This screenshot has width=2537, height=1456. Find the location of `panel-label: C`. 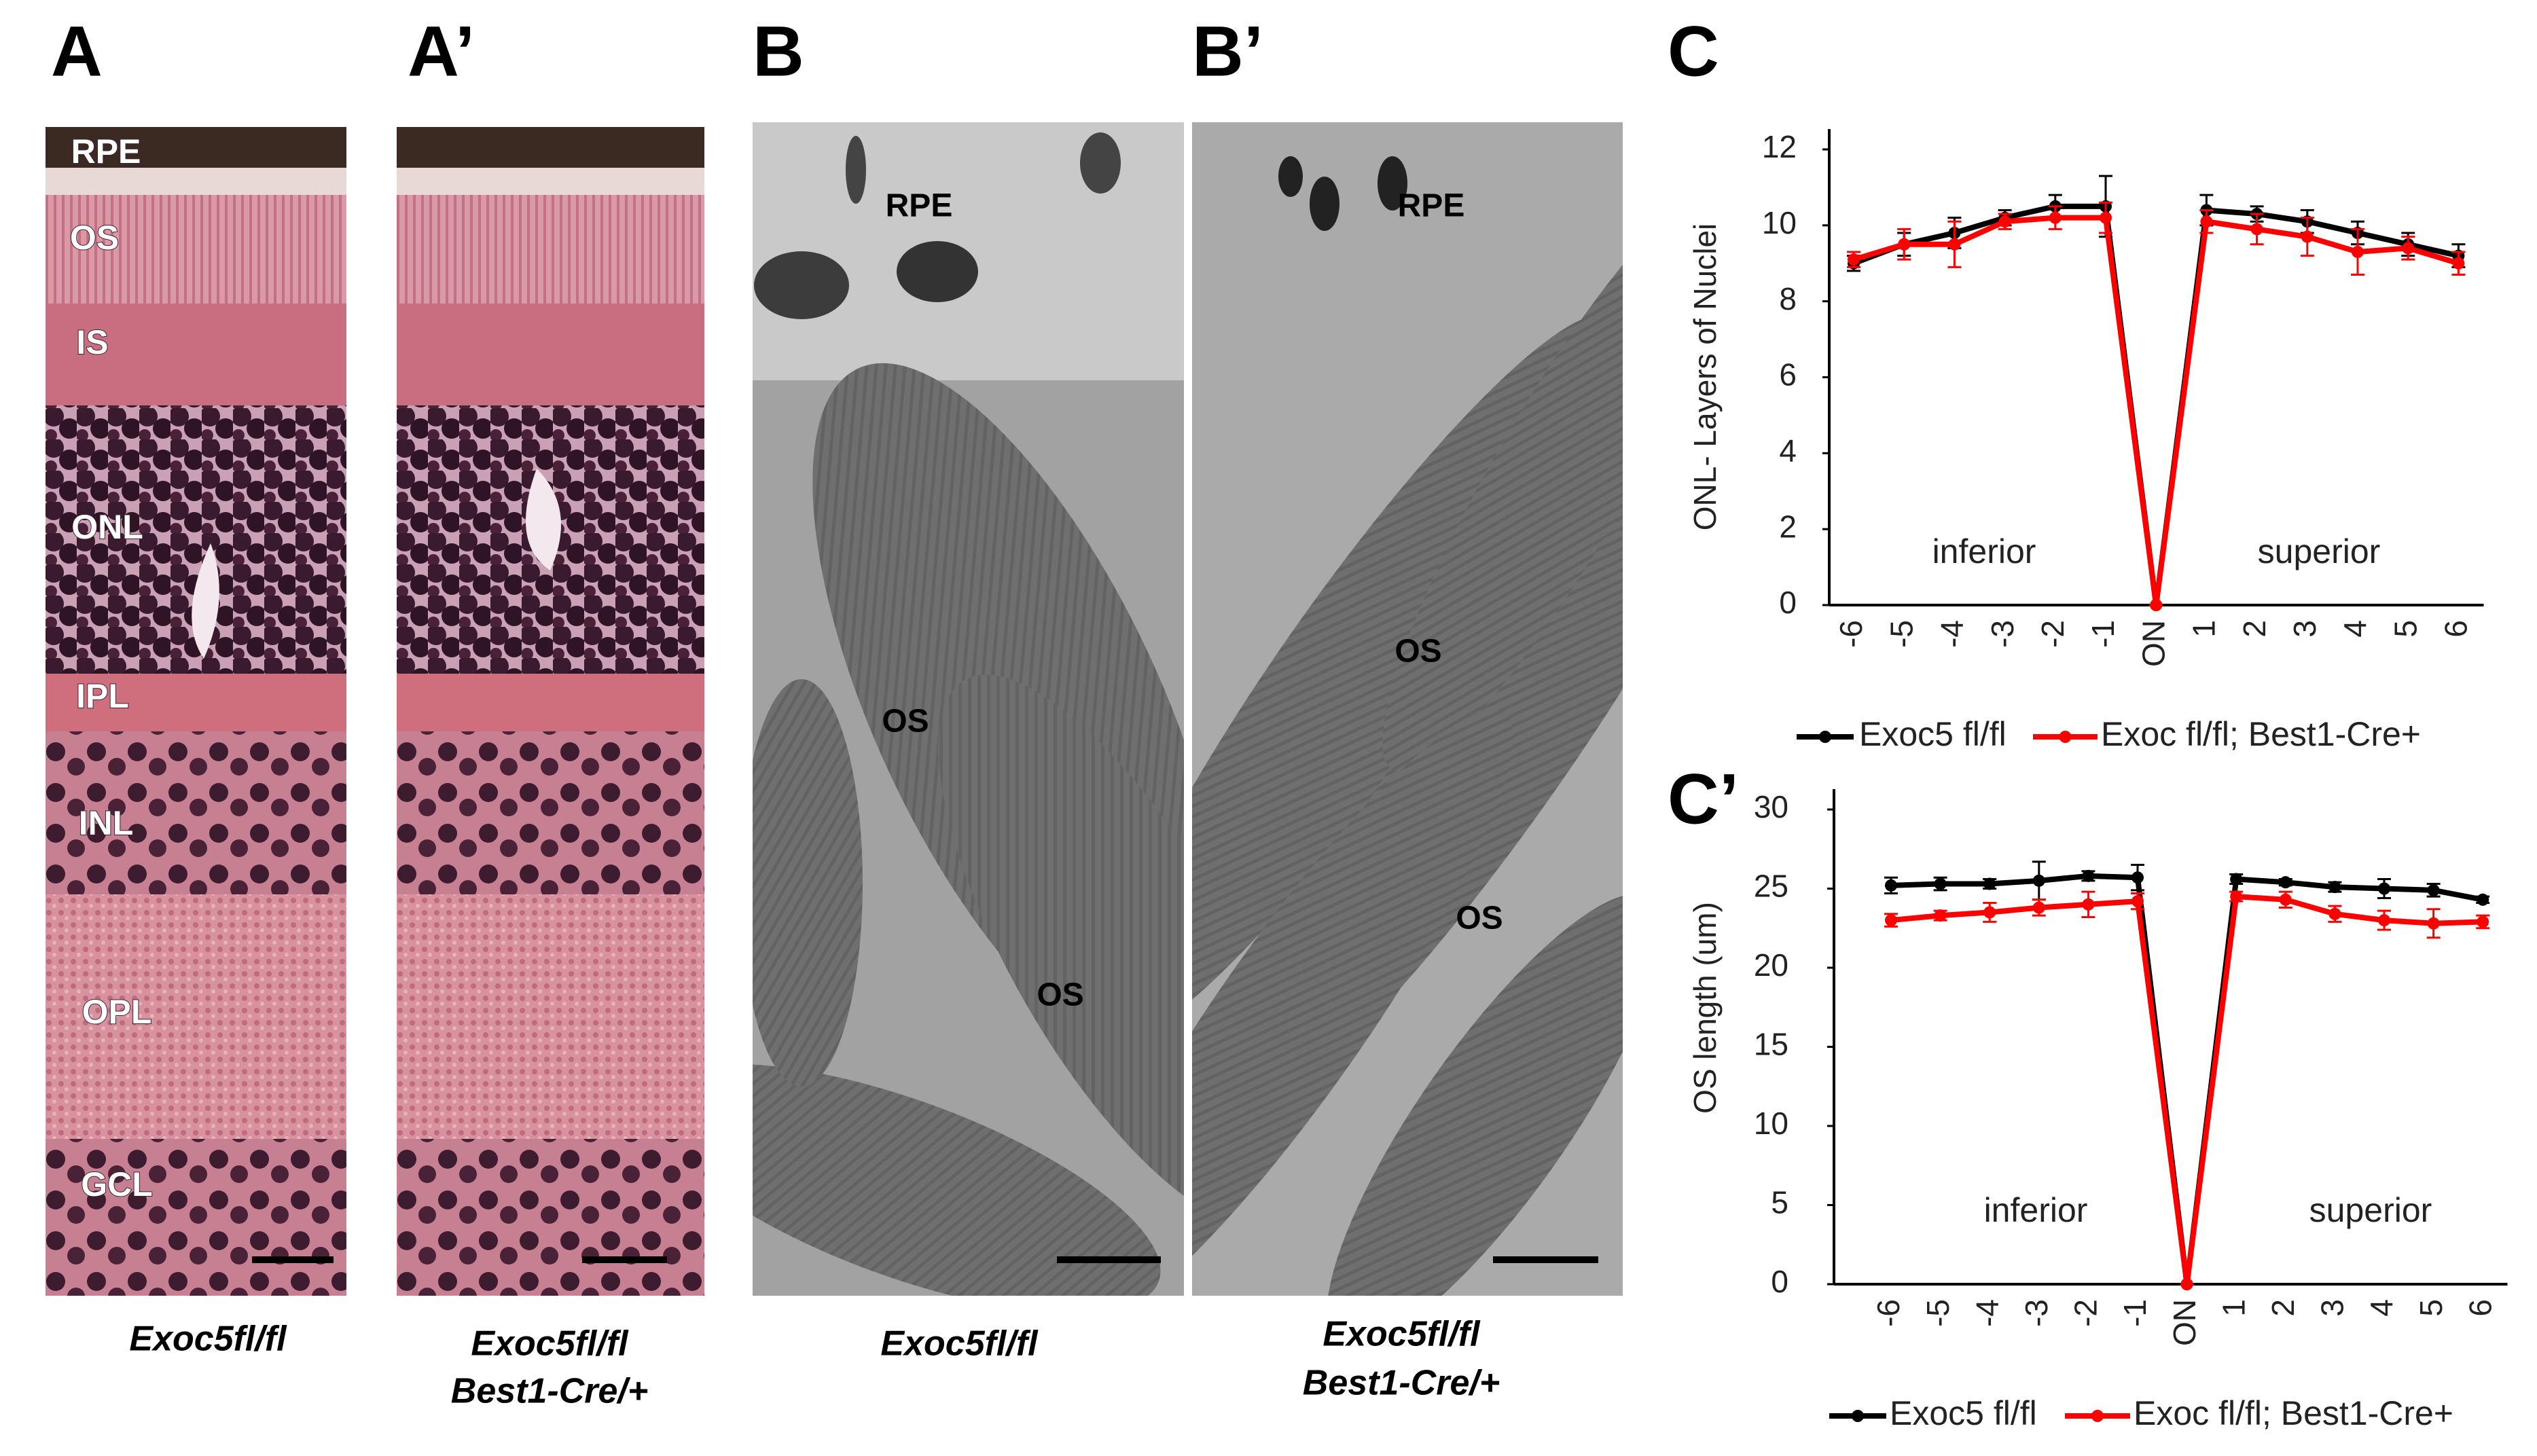

panel-label: C is located at coordinates (1693, 52).